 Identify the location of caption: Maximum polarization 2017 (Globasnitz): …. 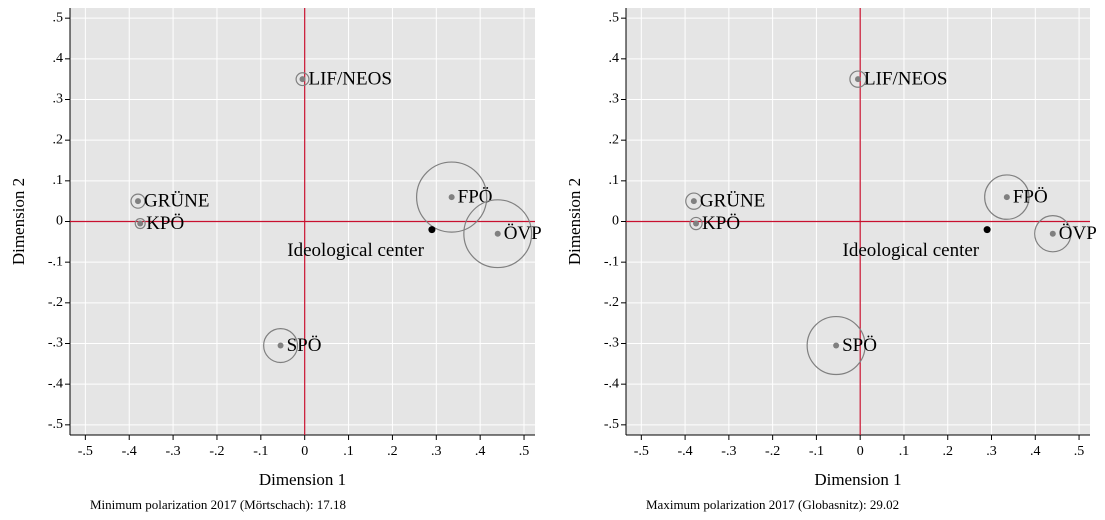
(772, 504).